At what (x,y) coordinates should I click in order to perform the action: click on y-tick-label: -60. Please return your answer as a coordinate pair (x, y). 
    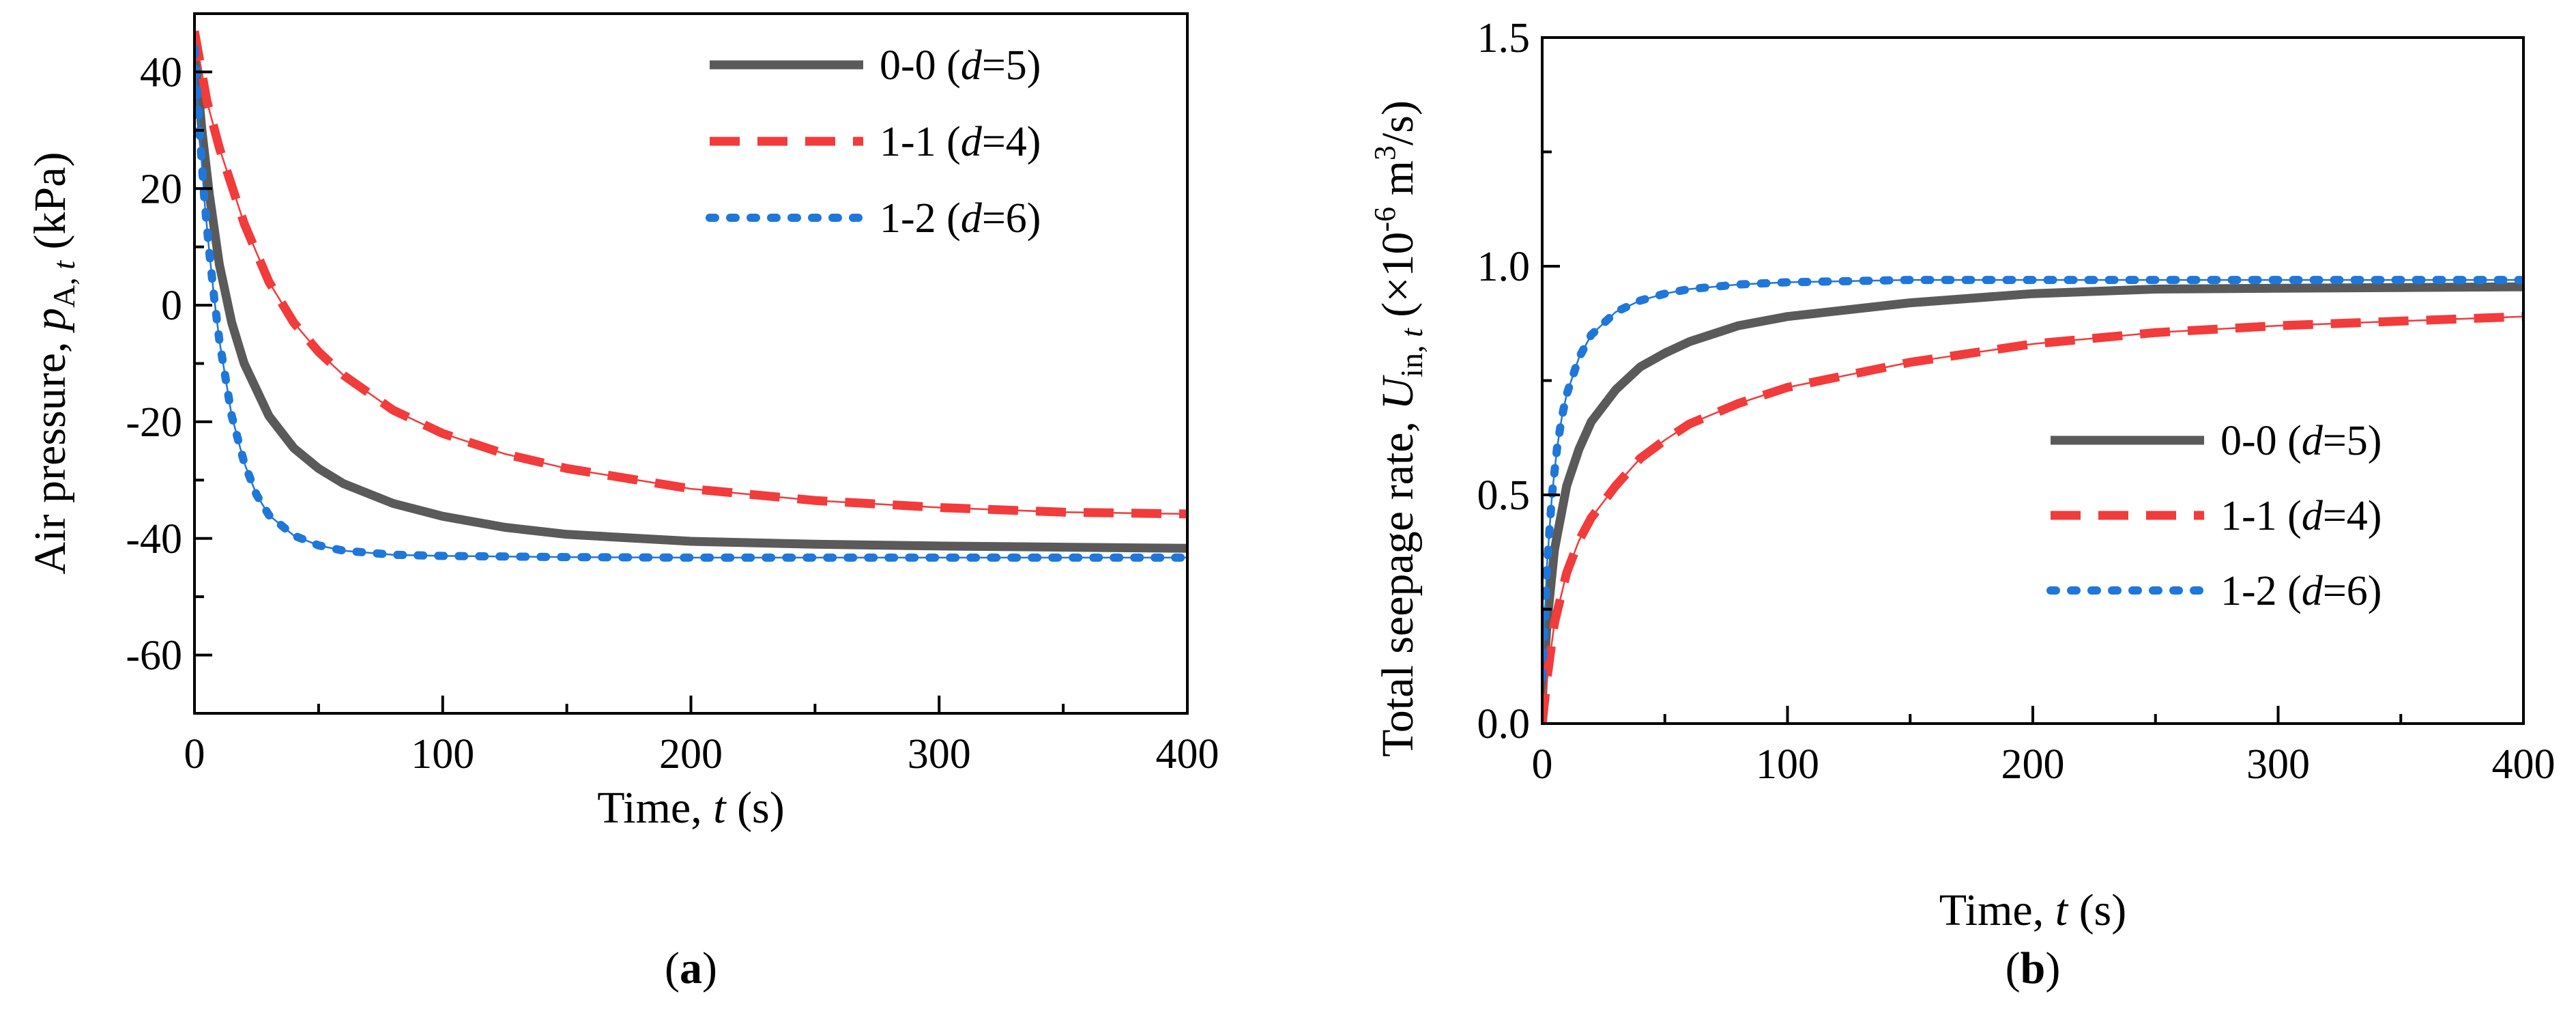
    Looking at the image, I should click on (154, 656).